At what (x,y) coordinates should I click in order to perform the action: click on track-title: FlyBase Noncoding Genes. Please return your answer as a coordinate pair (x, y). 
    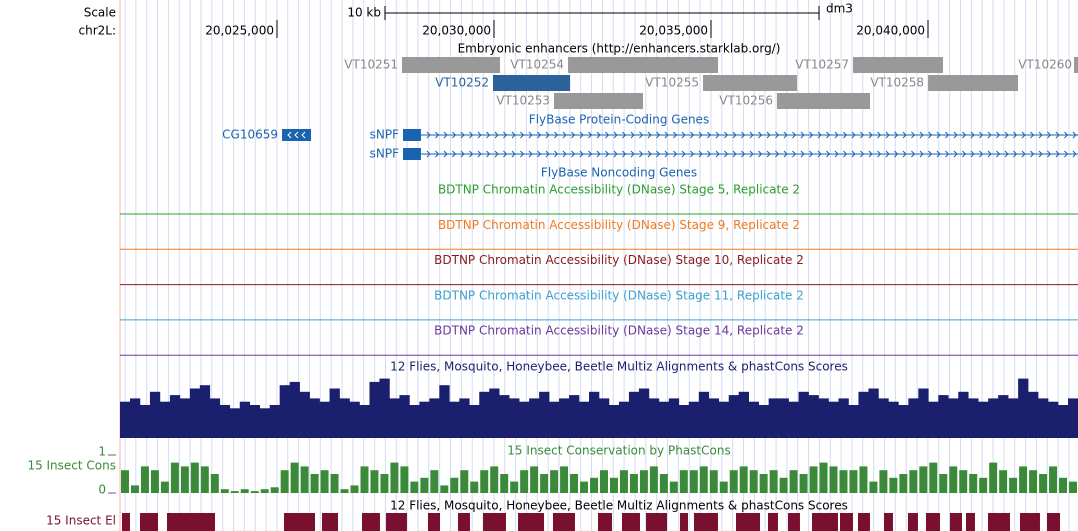
    Looking at the image, I should click on (619, 173).